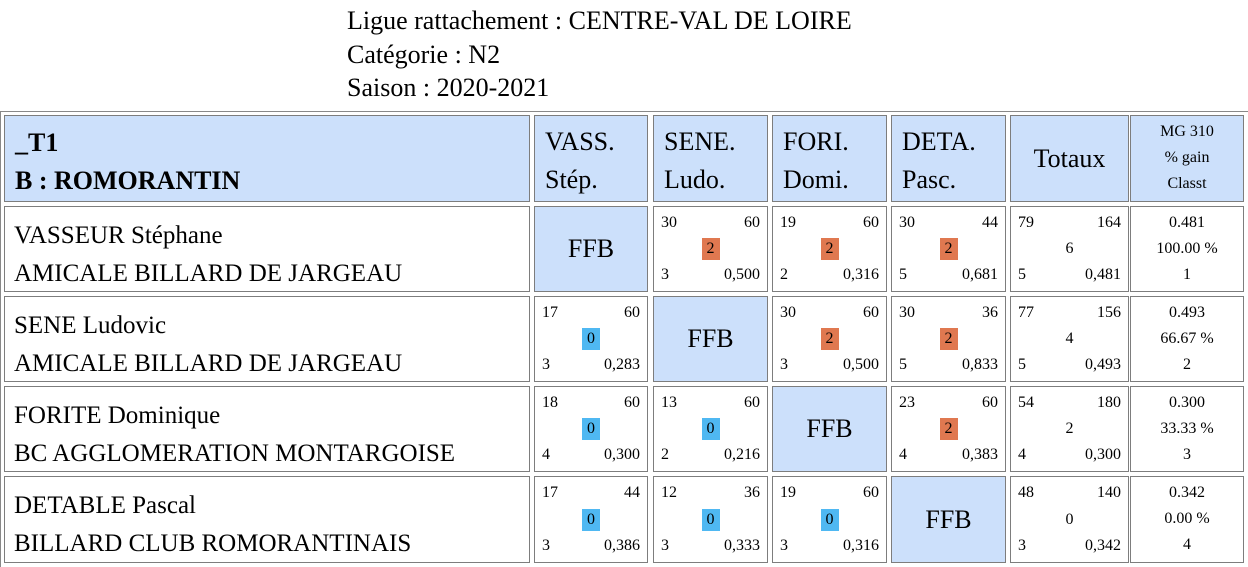 The image size is (1248, 567). I want to click on total-distance: 156, so click(1109, 312).